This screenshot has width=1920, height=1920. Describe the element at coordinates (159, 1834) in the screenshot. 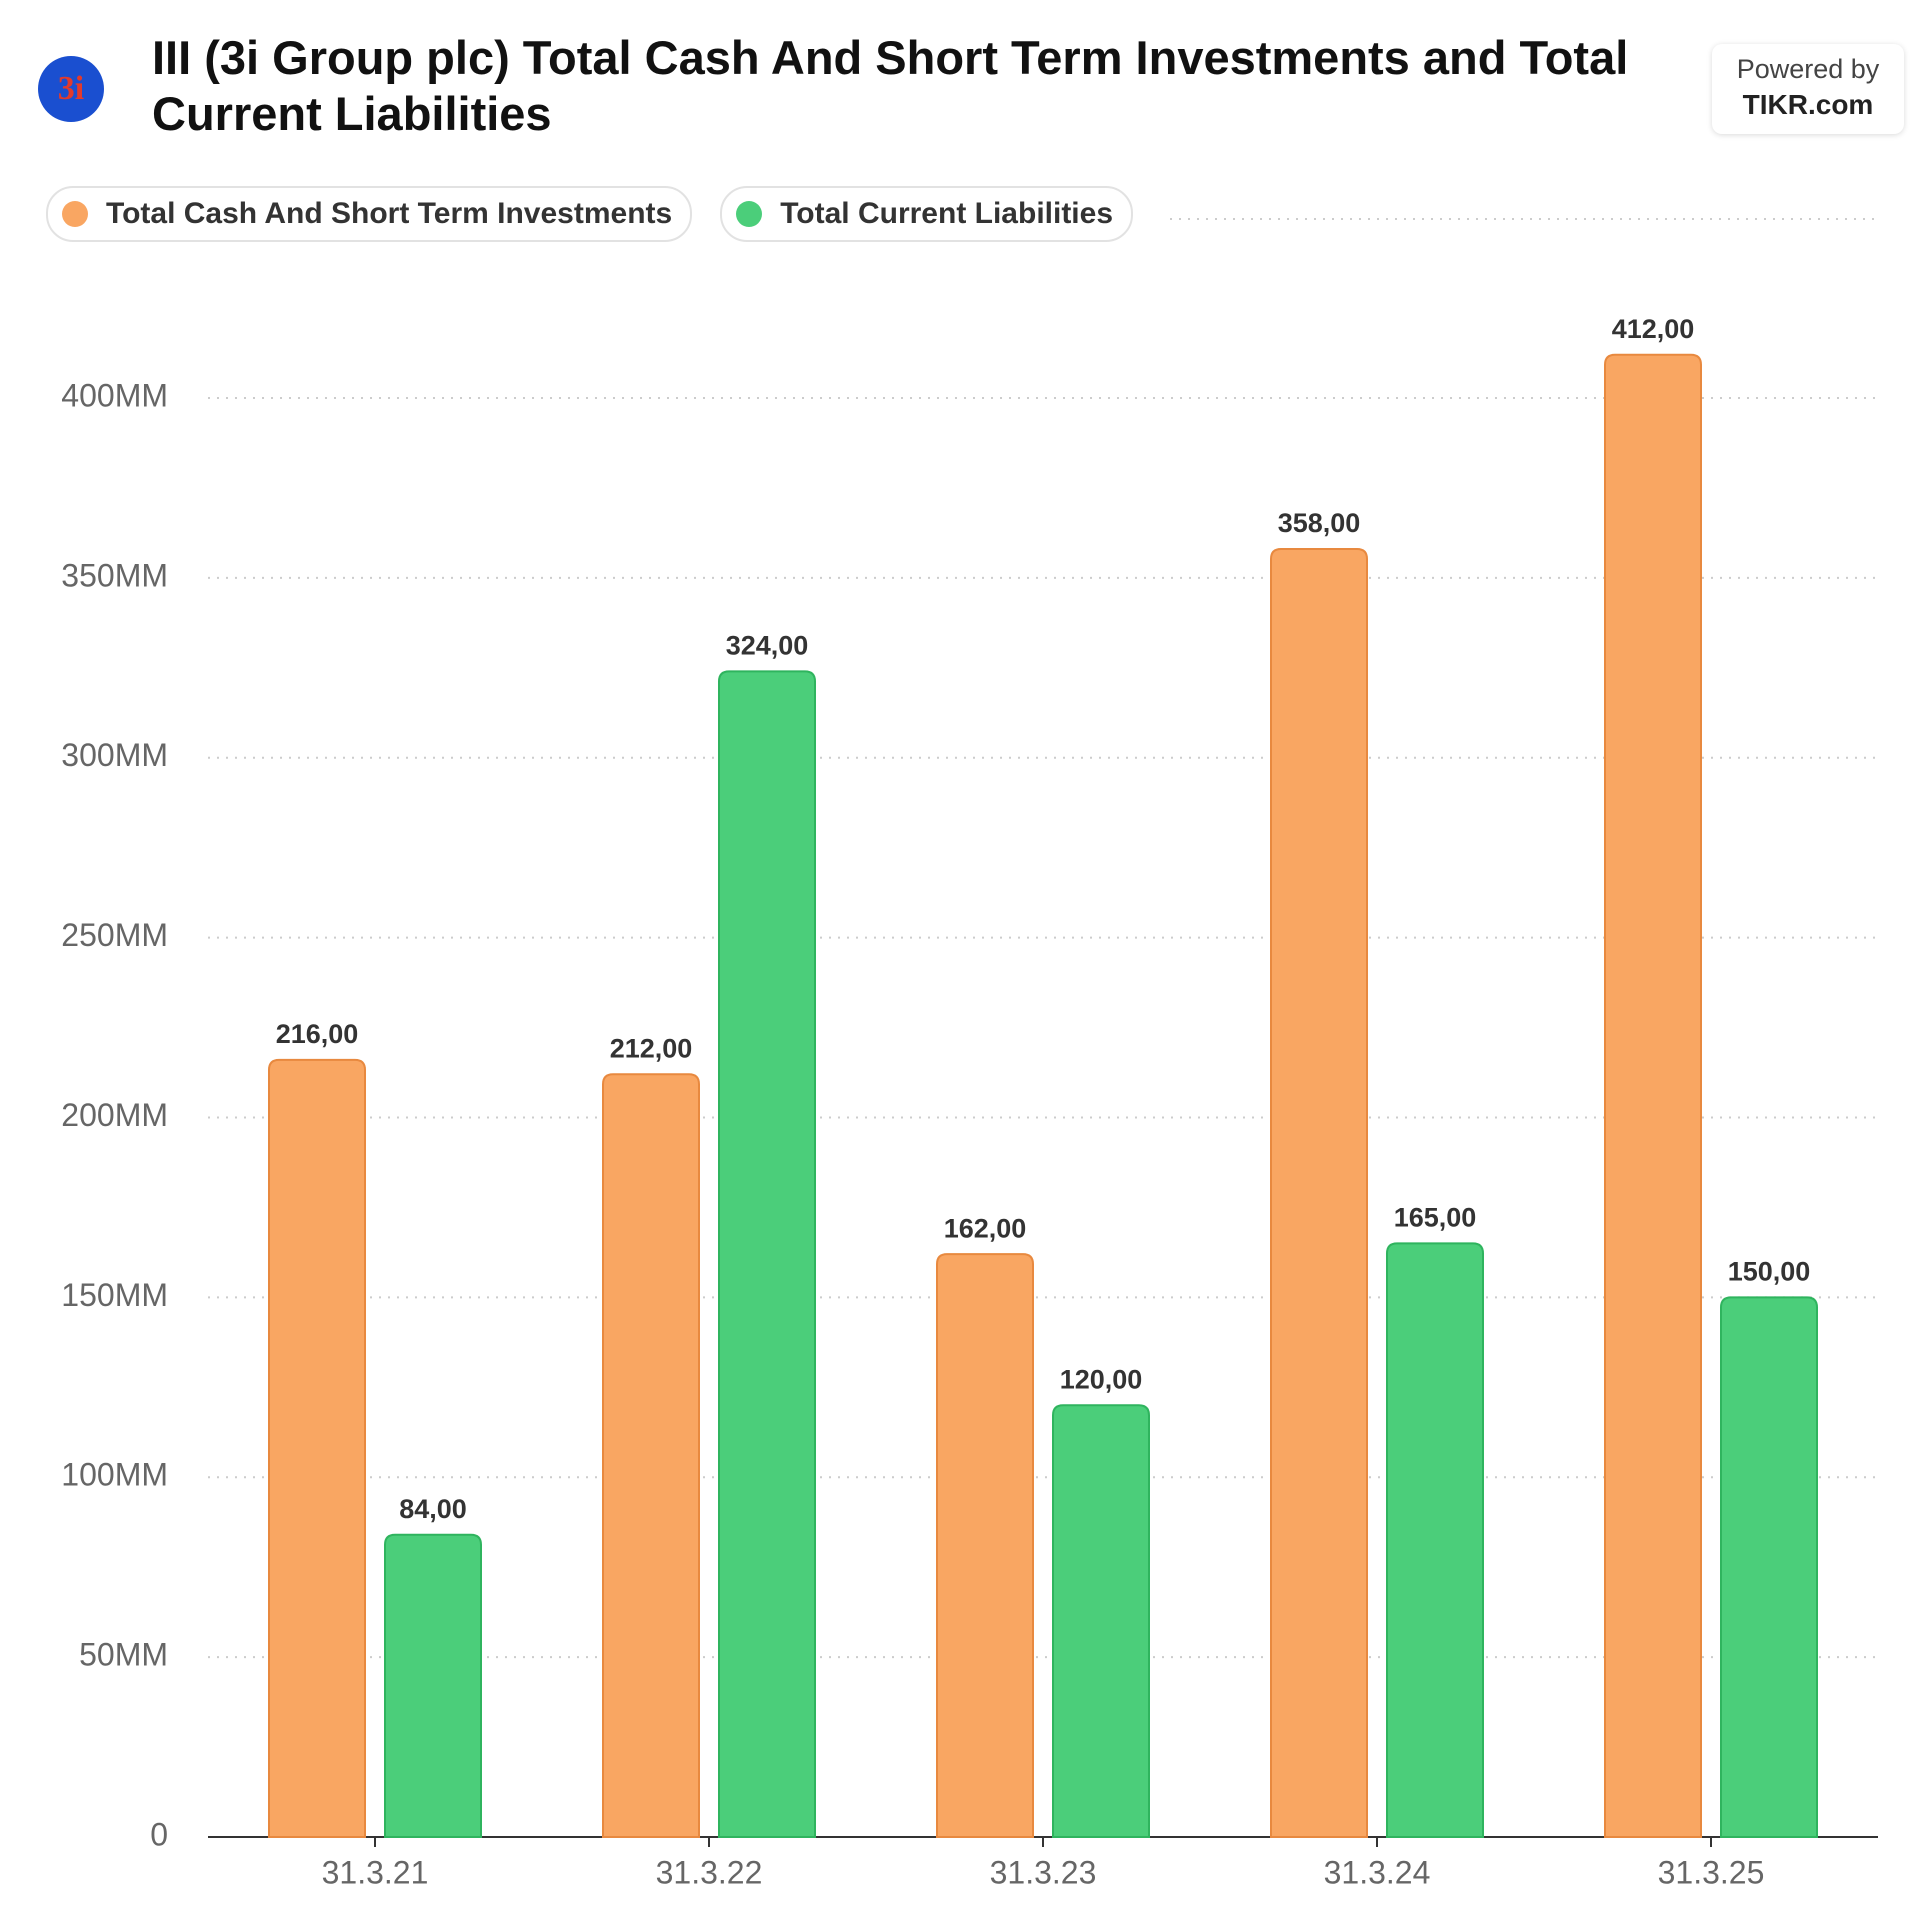

I see `y-tick-label: 0` at that location.